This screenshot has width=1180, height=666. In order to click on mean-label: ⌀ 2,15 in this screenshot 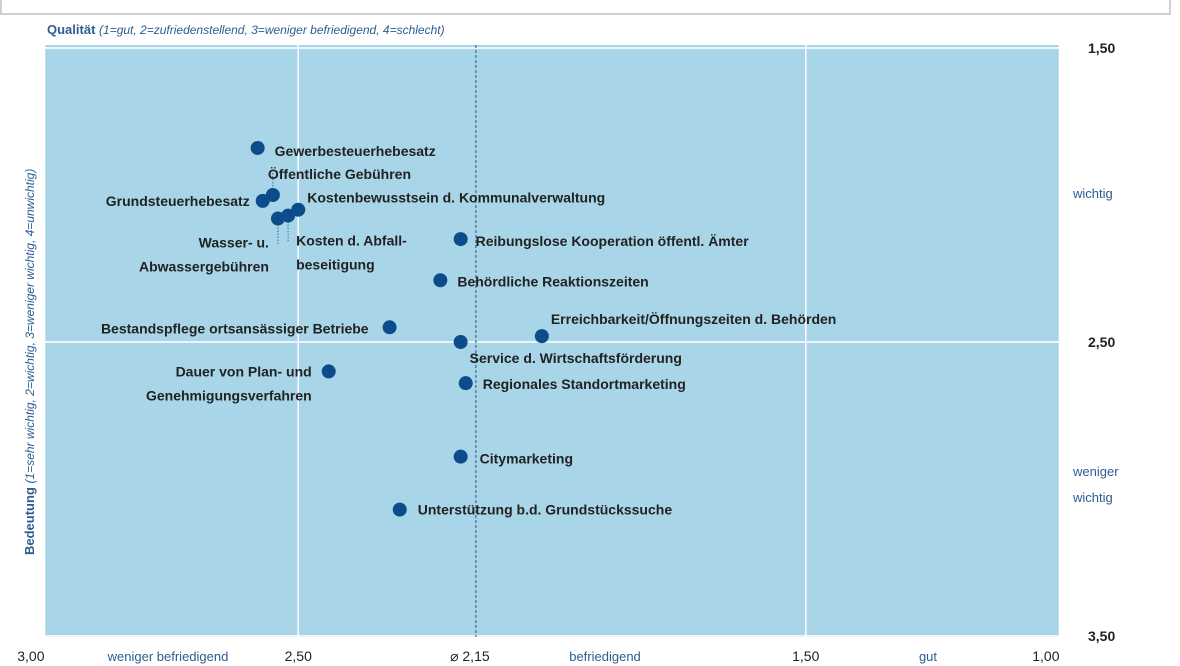, I will do `click(470, 656)`.